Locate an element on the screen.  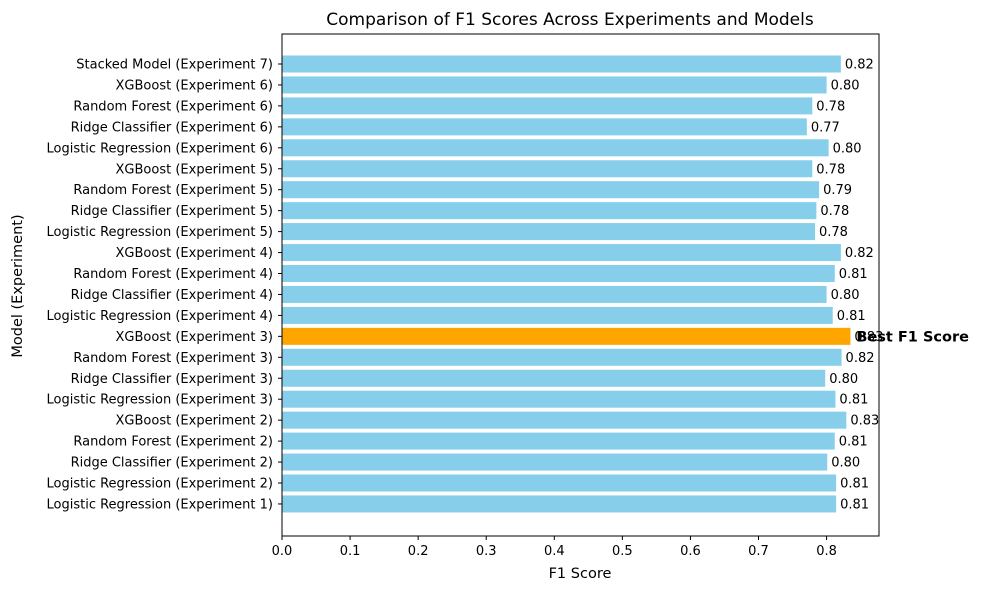
y-tick-label: Logistic Regression (Experiment 3) is located at coordinates (160, 400).